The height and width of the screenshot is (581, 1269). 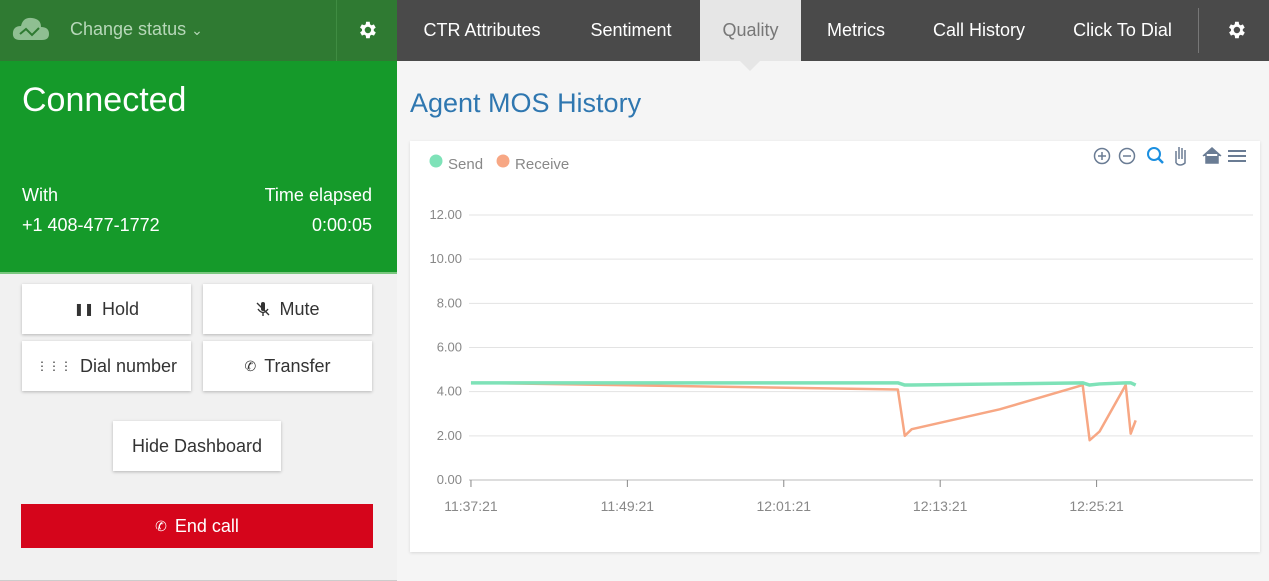 I want to click on tab-pointer, so click(x=750, y=66).